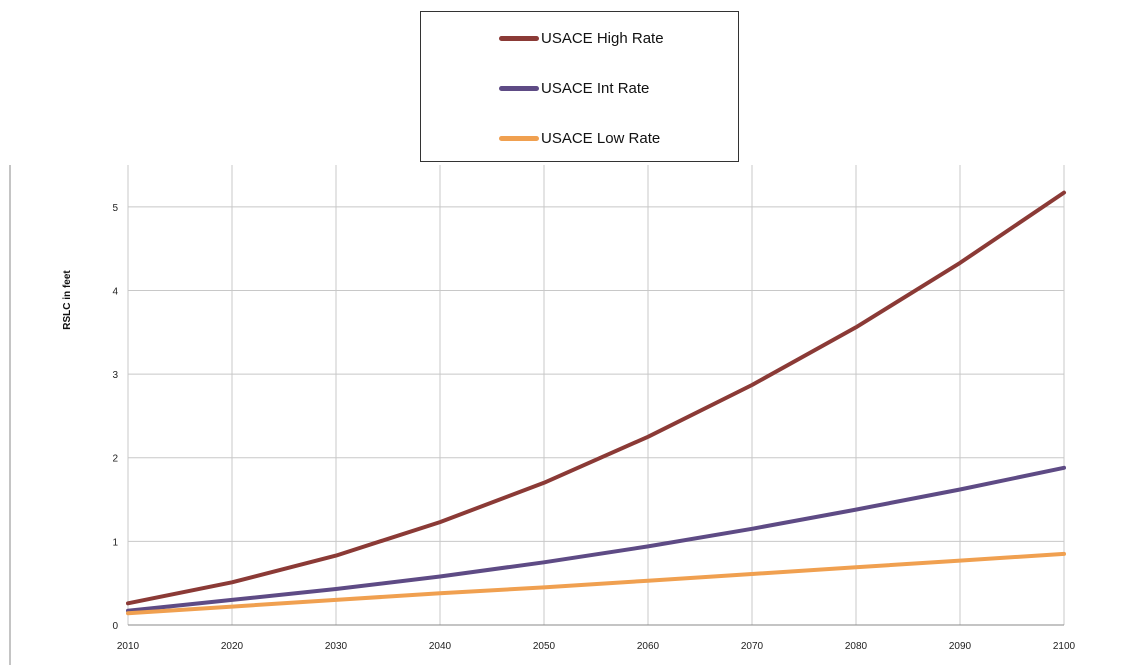 The width and height of the screenshot is (1140, 667). I want to click on x-tick-label: 2010, so click(128, 646).